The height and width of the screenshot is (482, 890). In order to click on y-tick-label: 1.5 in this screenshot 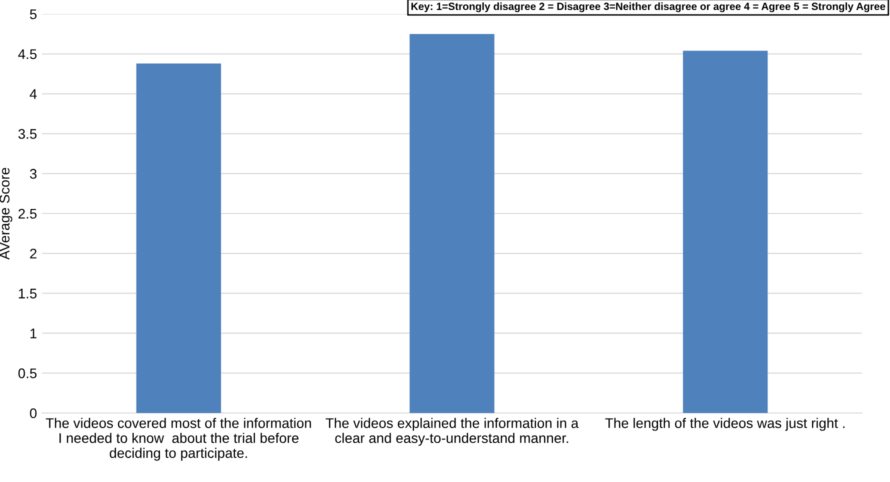, I will do `click(27, 293)`.